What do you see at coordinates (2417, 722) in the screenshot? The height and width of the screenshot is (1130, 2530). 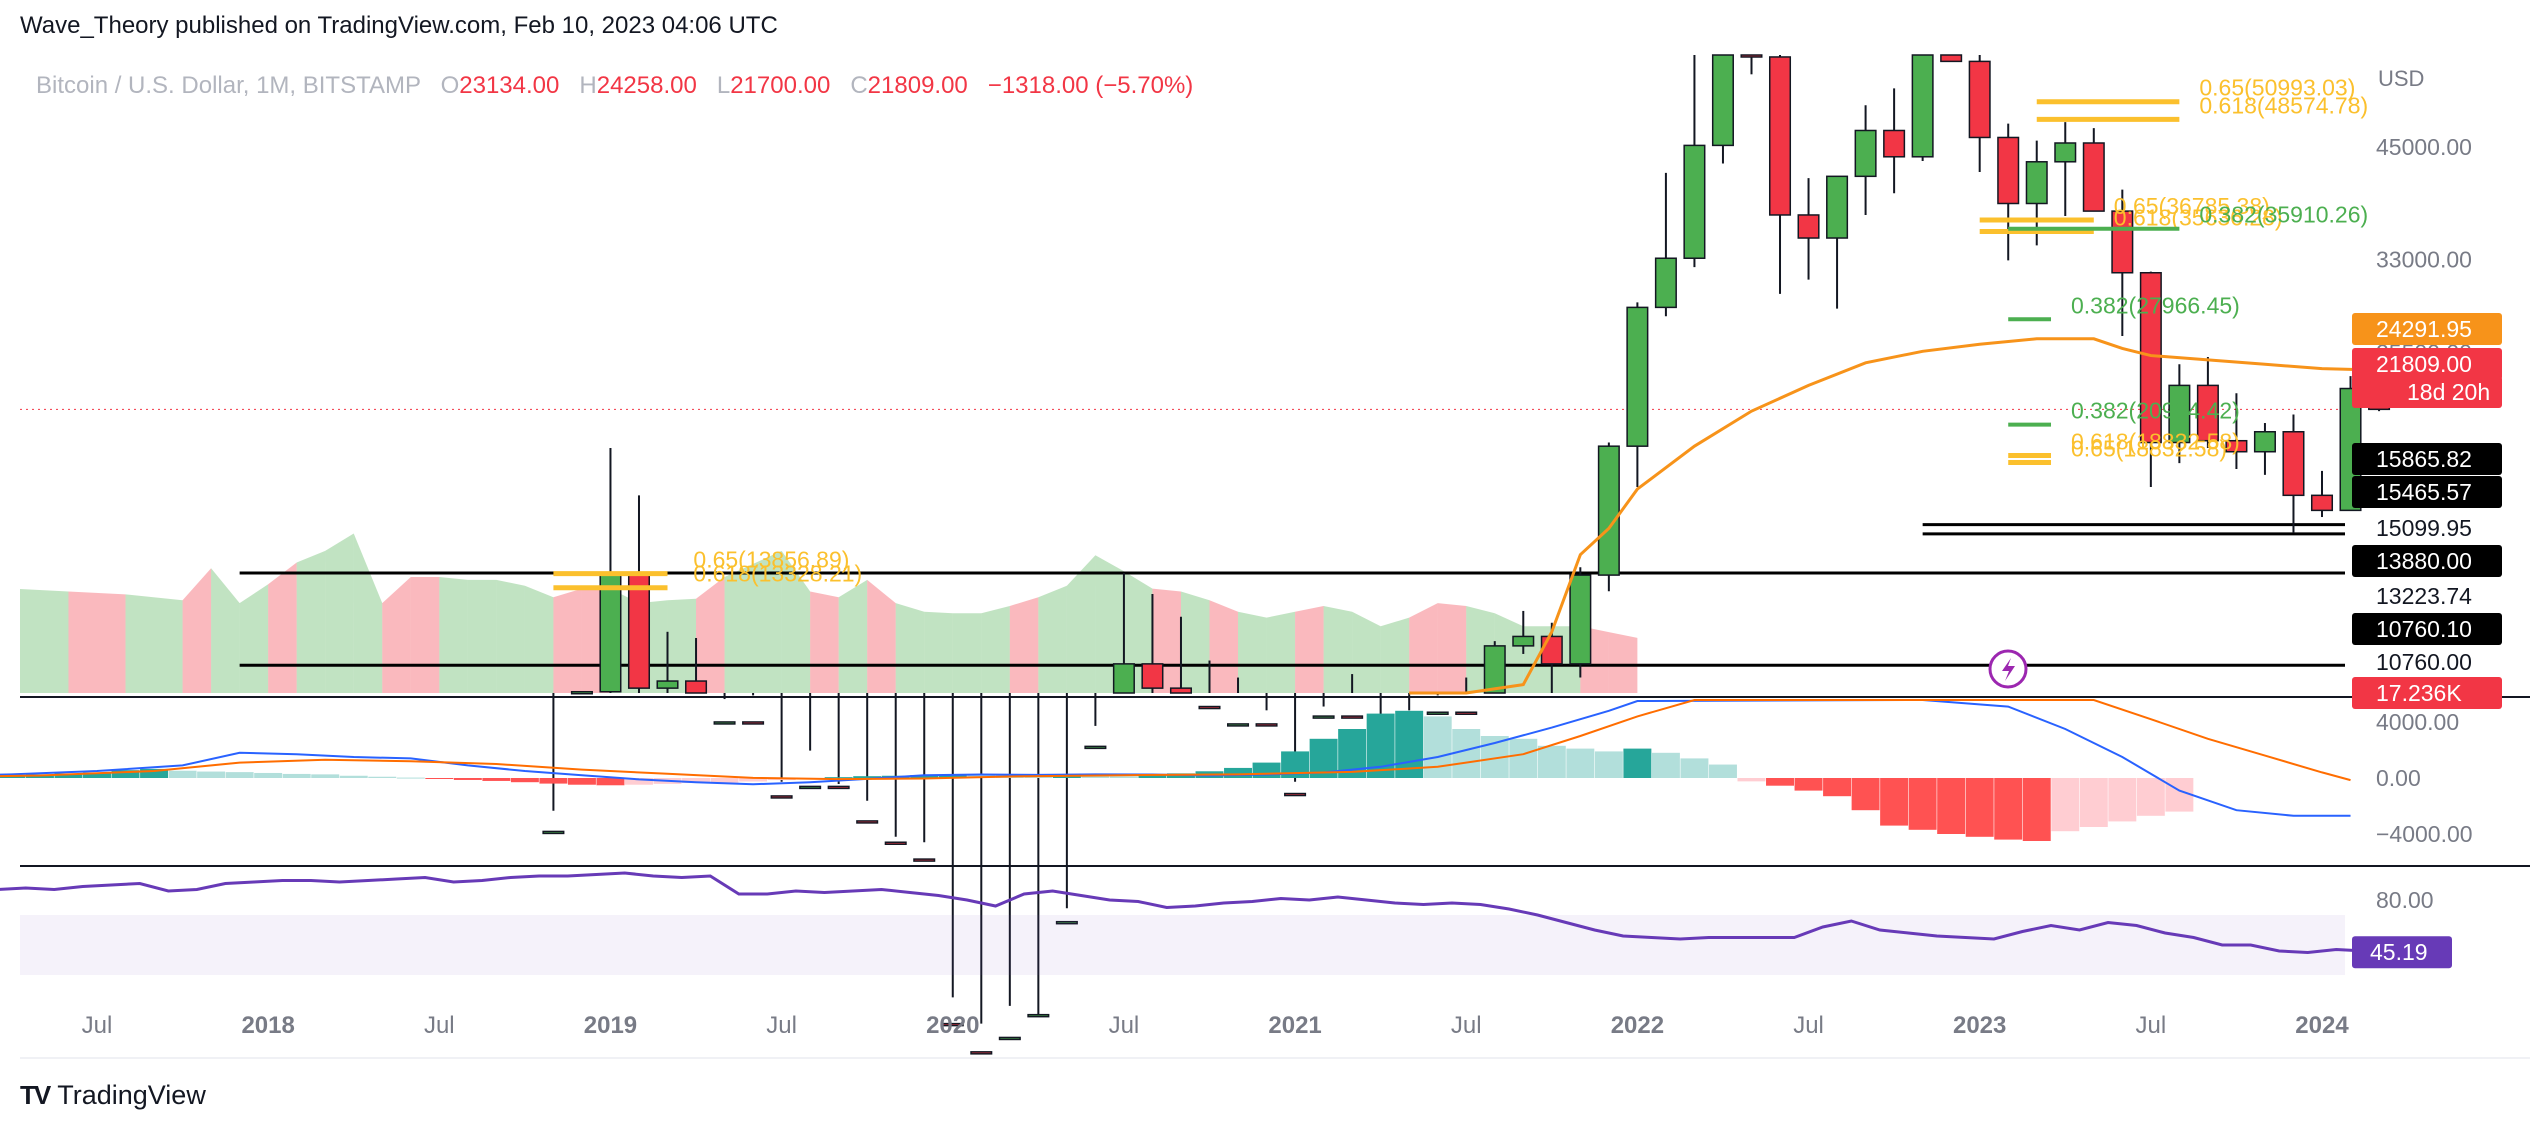 I see `macd-axis-label: 4000.00` at bounding box center [2417, 722].